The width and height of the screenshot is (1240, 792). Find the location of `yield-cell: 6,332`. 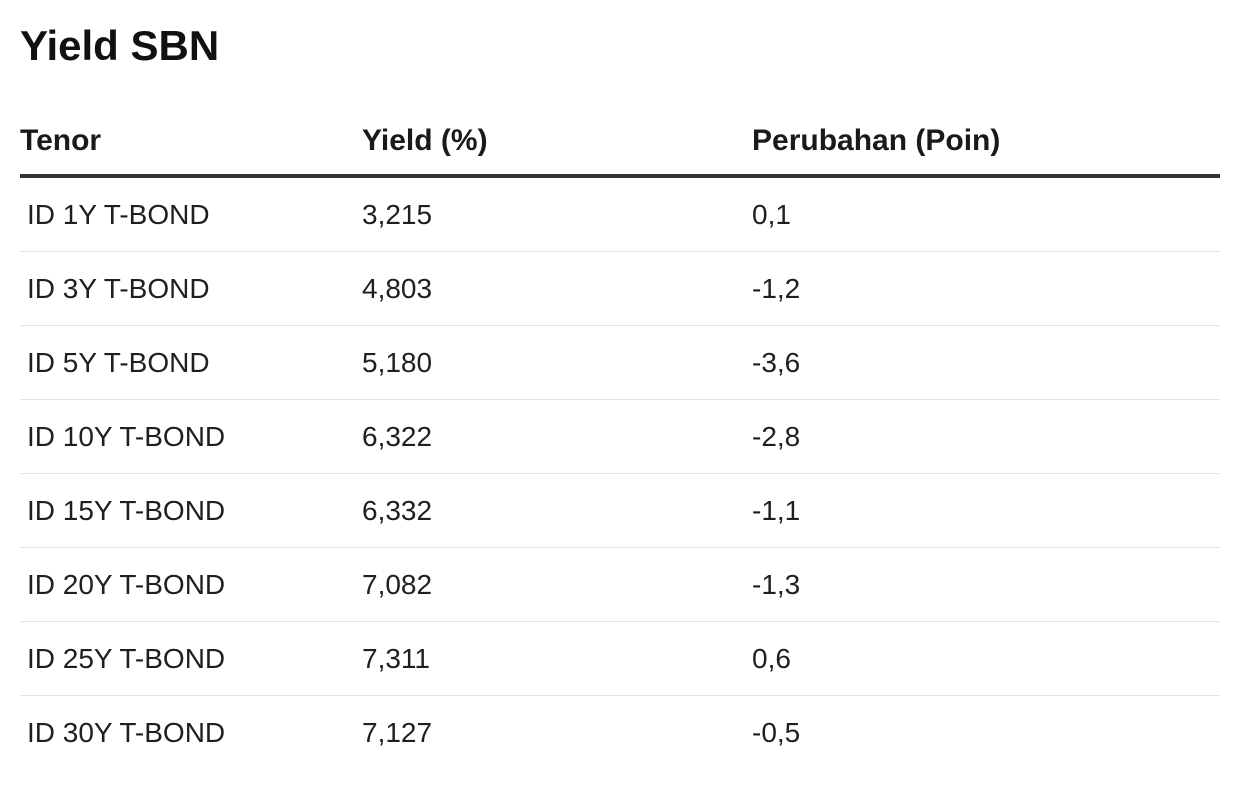

yield-cell: 6,332 is located at coordinates (397, 510).